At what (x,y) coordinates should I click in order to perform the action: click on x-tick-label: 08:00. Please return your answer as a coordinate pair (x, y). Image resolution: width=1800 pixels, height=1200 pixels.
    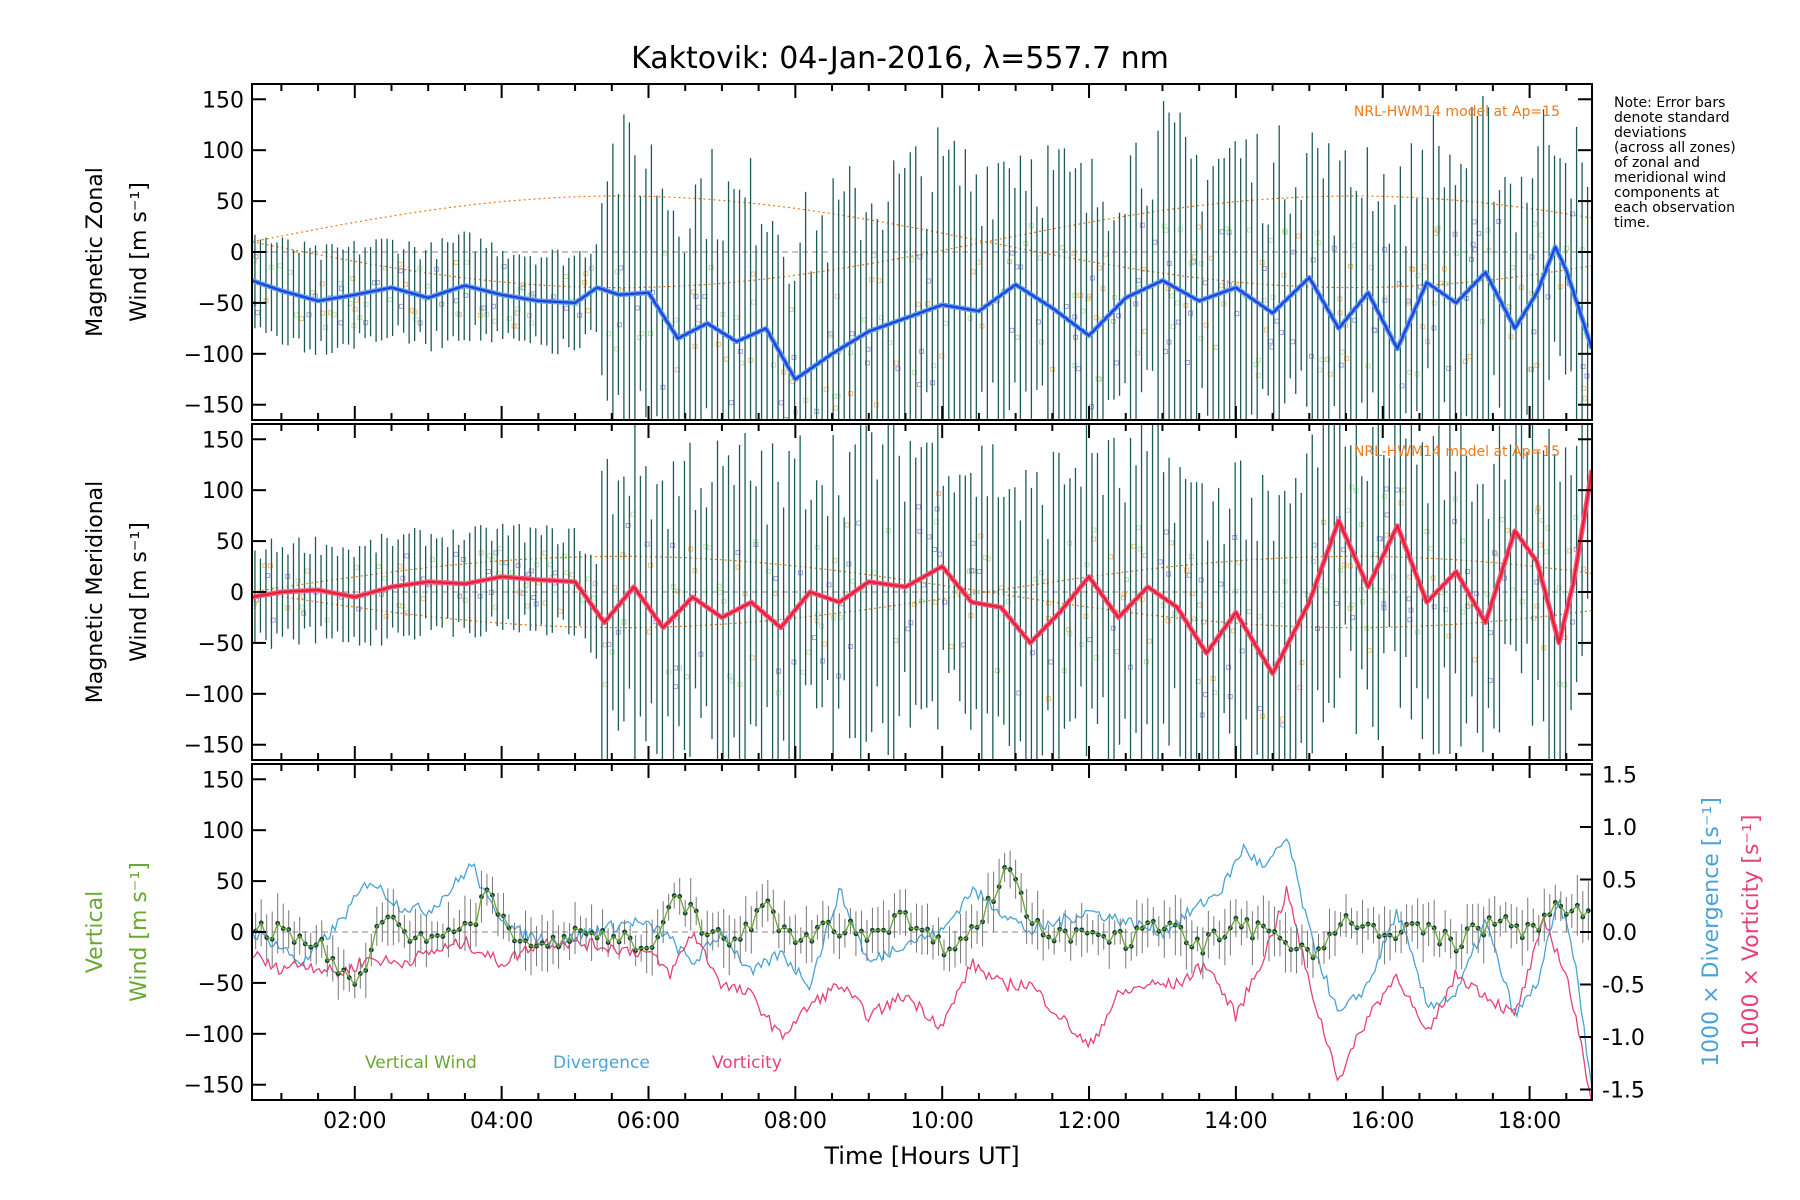
    Looking at the image, I should click on (795, 1121).